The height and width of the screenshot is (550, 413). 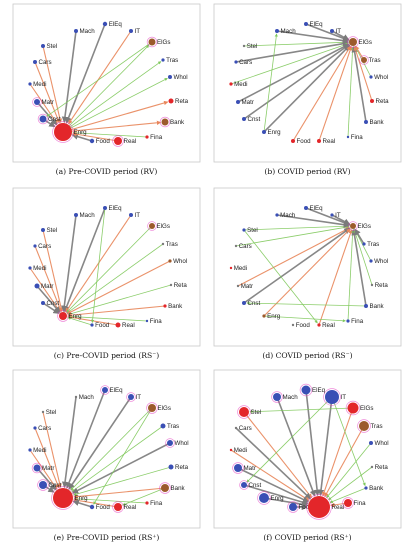 What do you see at coordinates (69, 263) in the screenshot?
I see `edge-mach-enrg` at bounding box center [69, 263].